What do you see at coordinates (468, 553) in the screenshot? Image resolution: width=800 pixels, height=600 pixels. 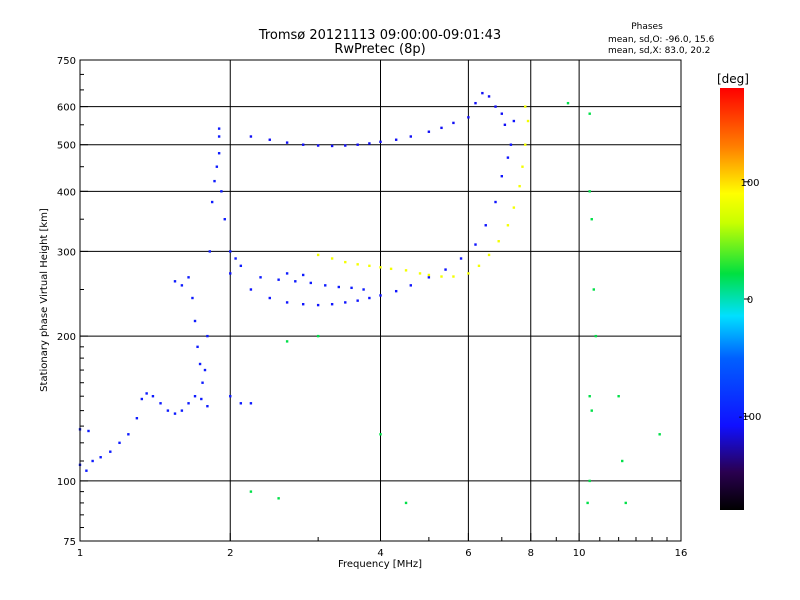 I see `x-tick-label: 6` at bounding box center [468, 553].